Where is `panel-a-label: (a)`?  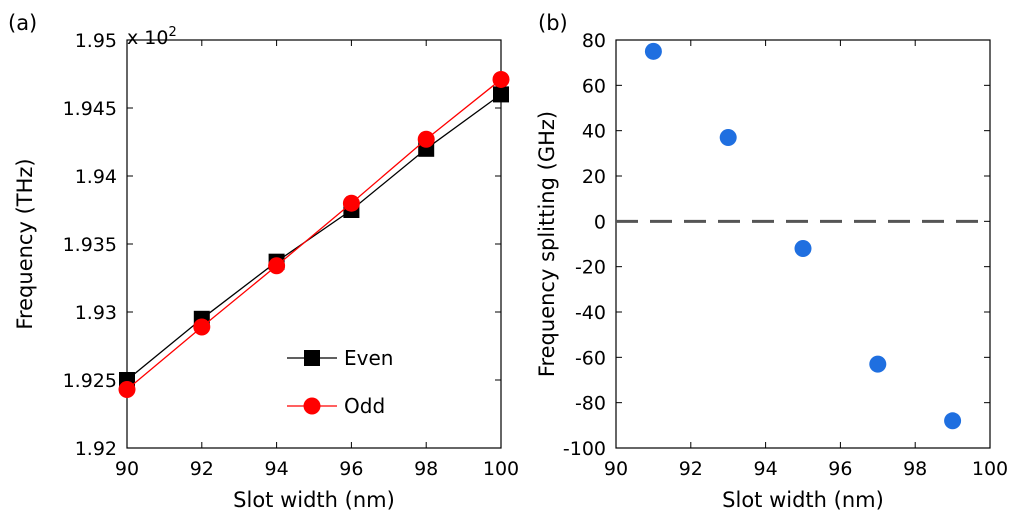
panel-a-label: (a) is located at coordinates (22, 23).